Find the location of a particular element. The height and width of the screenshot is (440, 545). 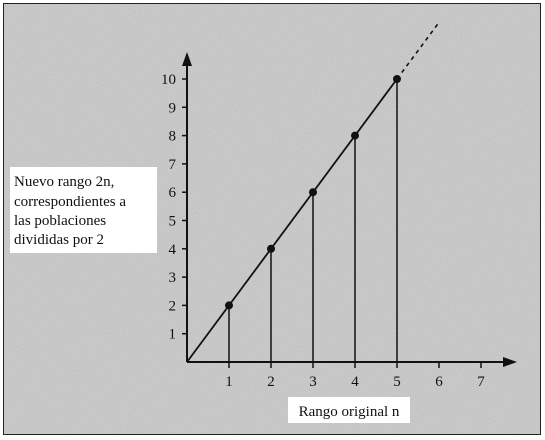

y-tick-label-8: 8 is located at coordinates (173, 137).